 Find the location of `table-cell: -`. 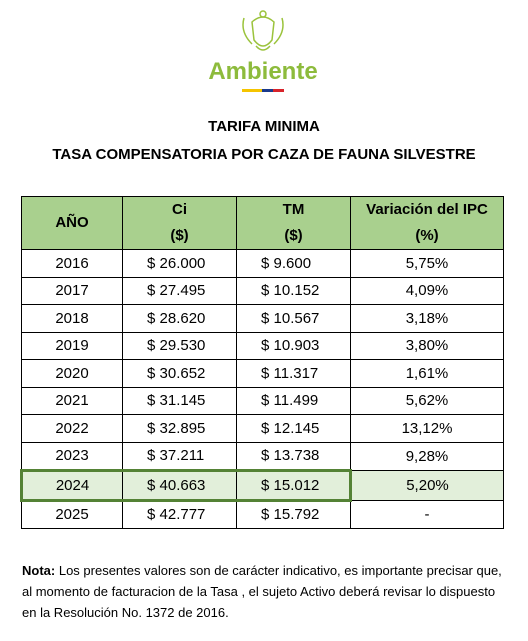

table-cell: - is located at coordinates (427, 514).